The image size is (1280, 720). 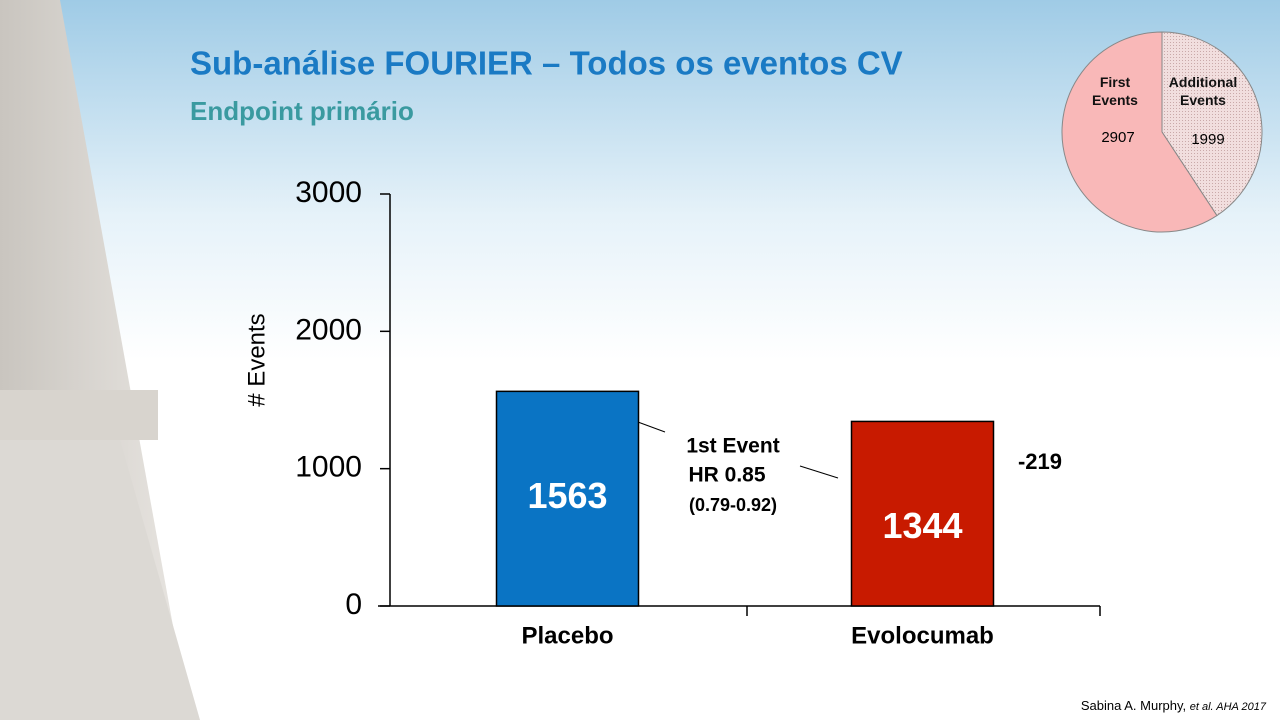 I want to click on citation: Sabina A. Murphy, et al. AHA 2017, so click(x=1174, y=705).